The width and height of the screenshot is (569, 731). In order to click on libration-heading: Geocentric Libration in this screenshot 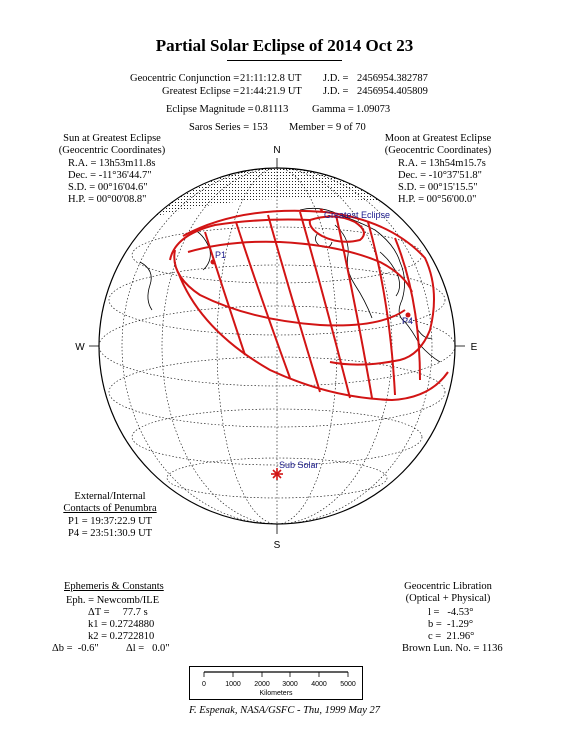, I will do `click(448, 586)`.